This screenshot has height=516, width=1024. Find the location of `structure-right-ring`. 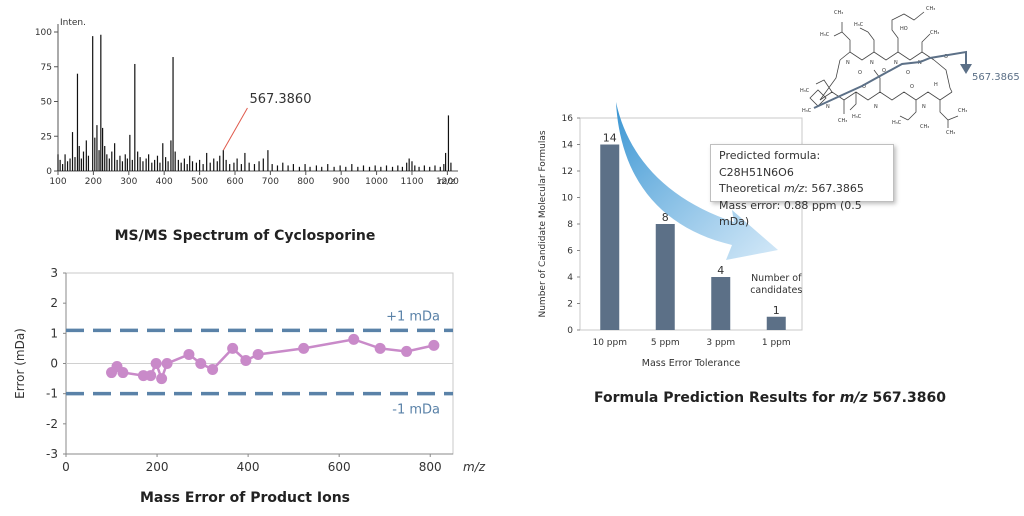

structure-right-ring is located at coordinates (943, 76).